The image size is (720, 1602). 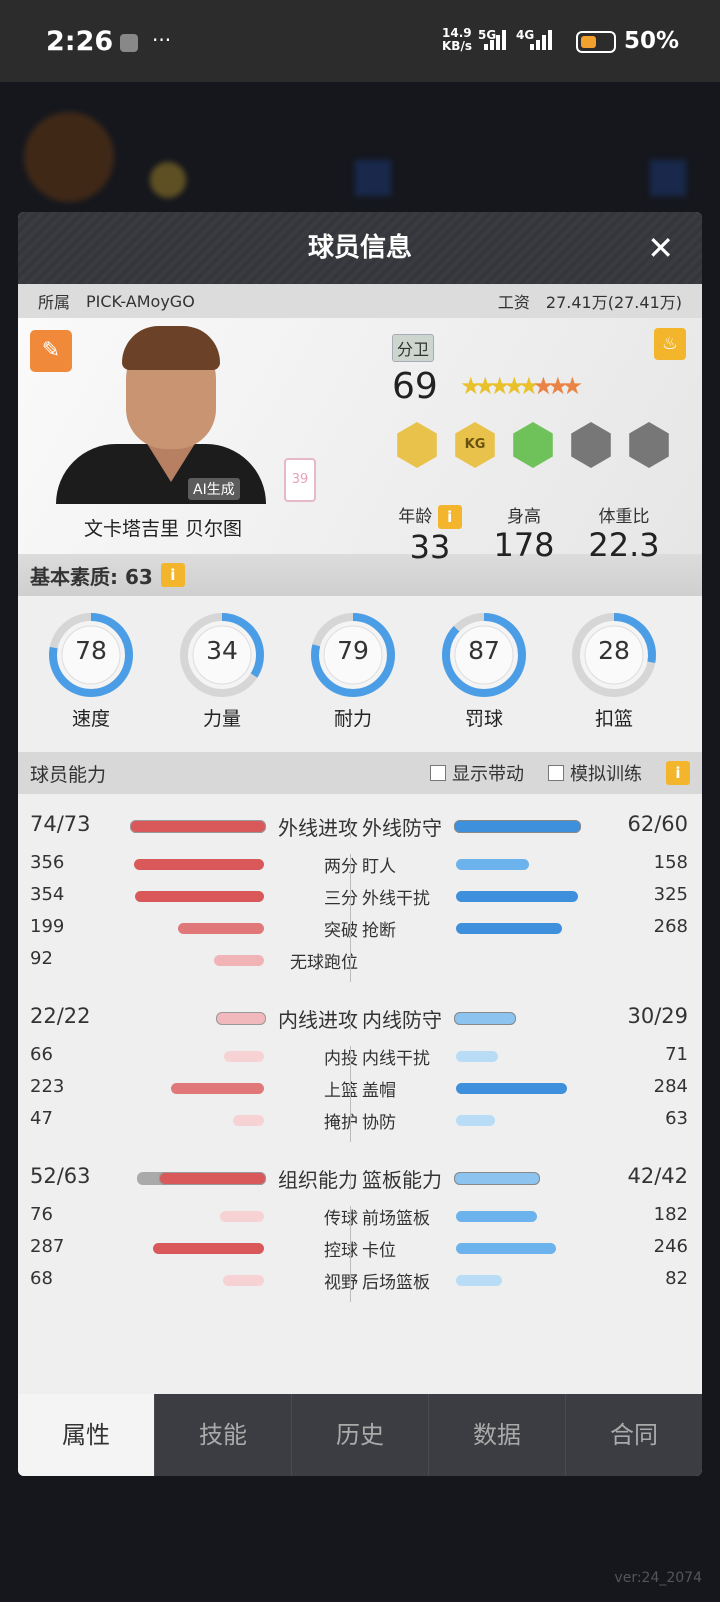 What do you see at coordinates (496, 1435) in the screenshot?
I see `tab-3: 数据` at bounding box center [496, 1435].